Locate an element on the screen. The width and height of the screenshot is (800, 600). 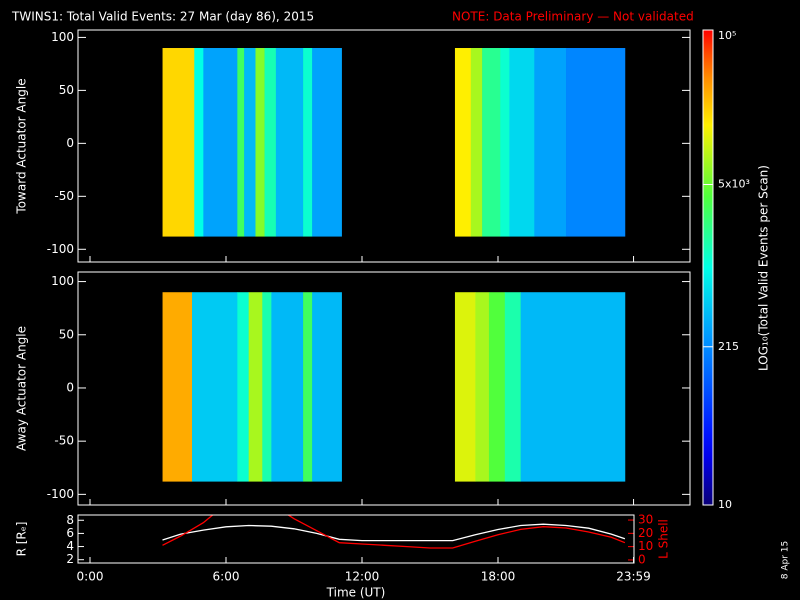
note: NOTE: Data Preliminary — Not validated is located at coordinates (573, 17).